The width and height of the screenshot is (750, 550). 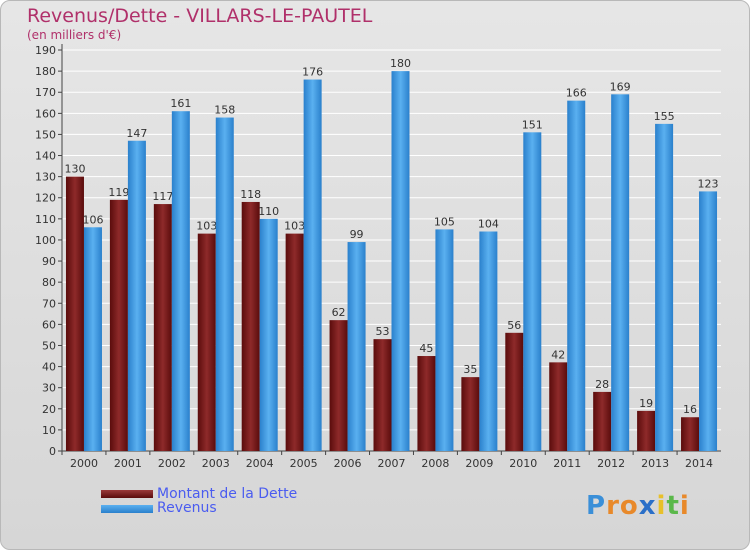 I want to click on data-label-revenus: 155, so click(x=664, y=116).